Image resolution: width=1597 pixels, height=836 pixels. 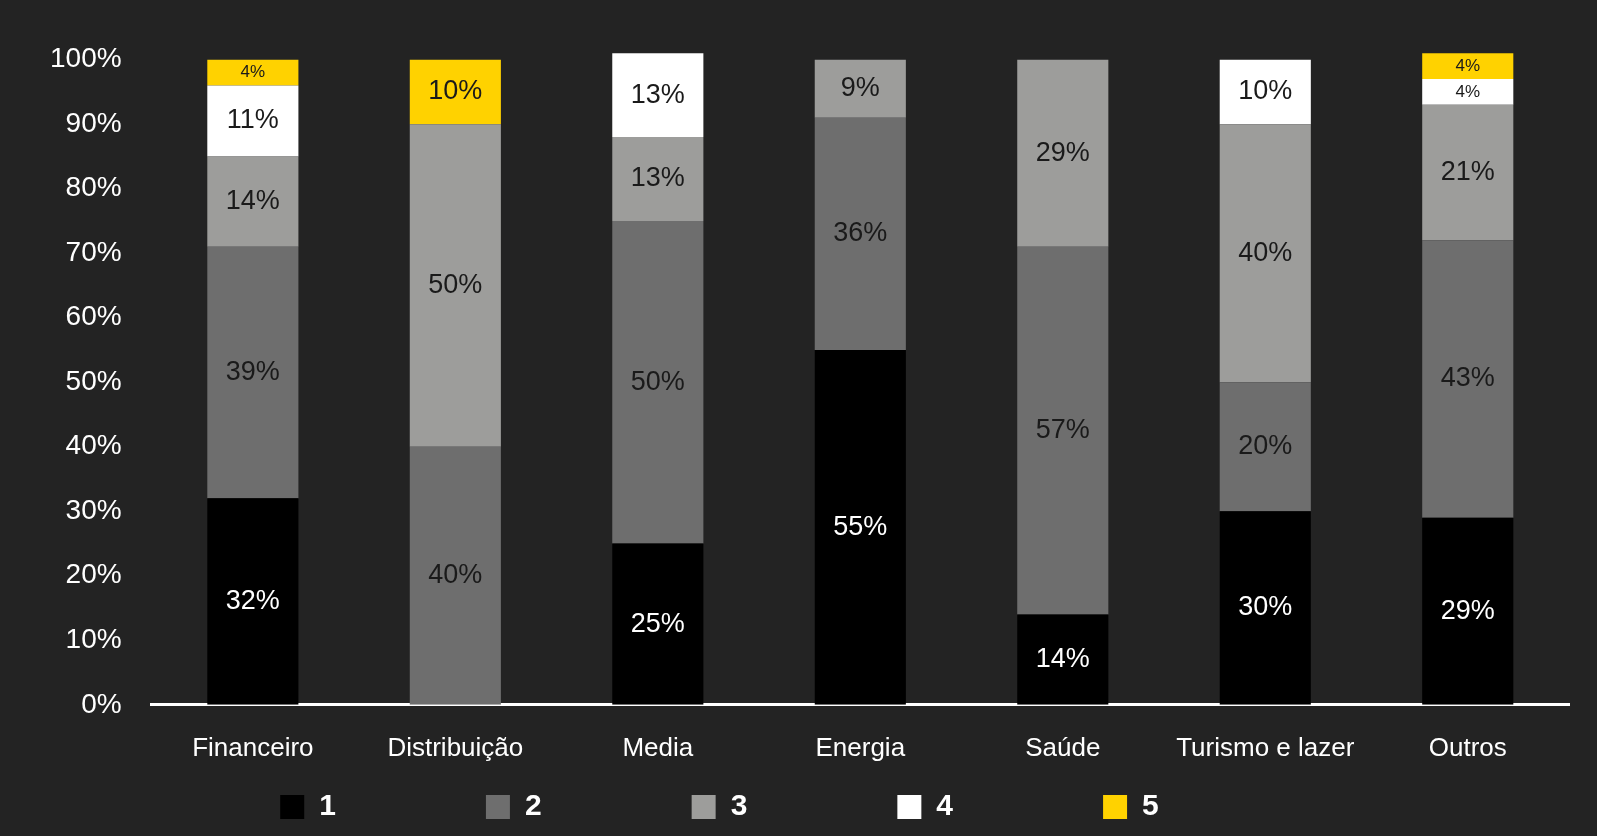 What do you see at coordinates (1063, 746) in the screenshot?
I see `x-tick-label: Saúde` at bounding box center [1063, 746].